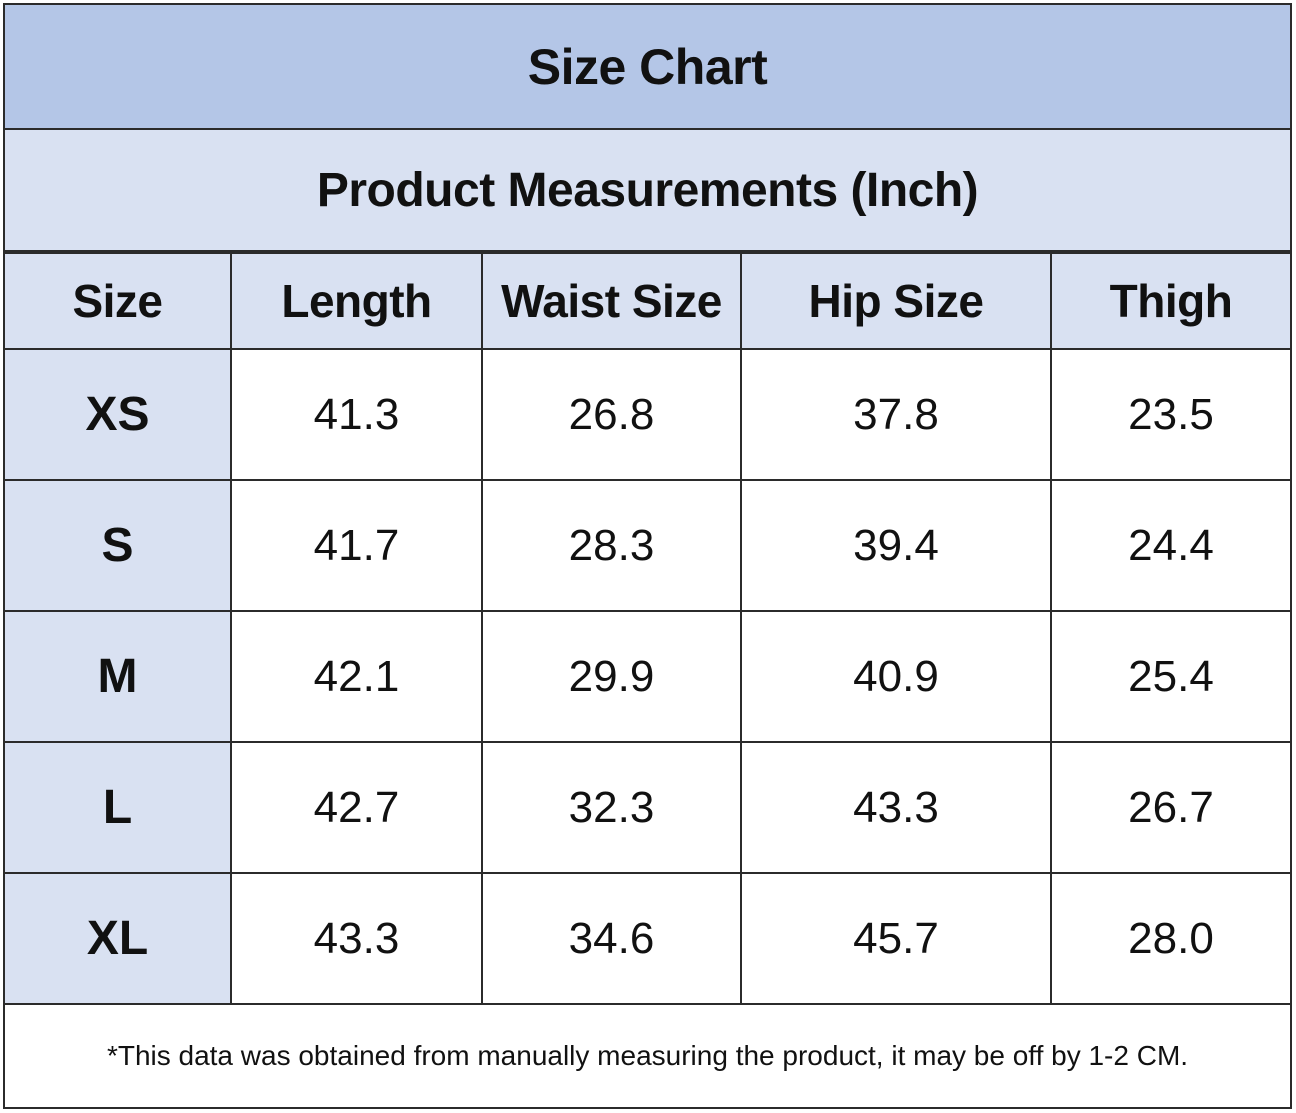  What do you see at coordinates (1170, 301) in the screenshot?
I see `column-header-thigh: Thigh` at bounding box center [1170, 301].